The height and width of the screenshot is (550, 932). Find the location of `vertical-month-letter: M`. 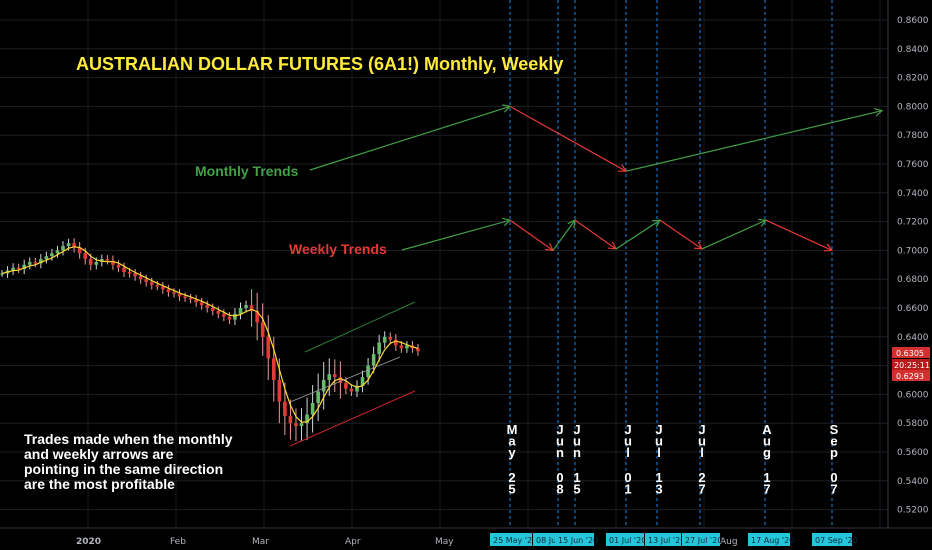

vertical-month-letter: M is located at coordinates (512, 429).